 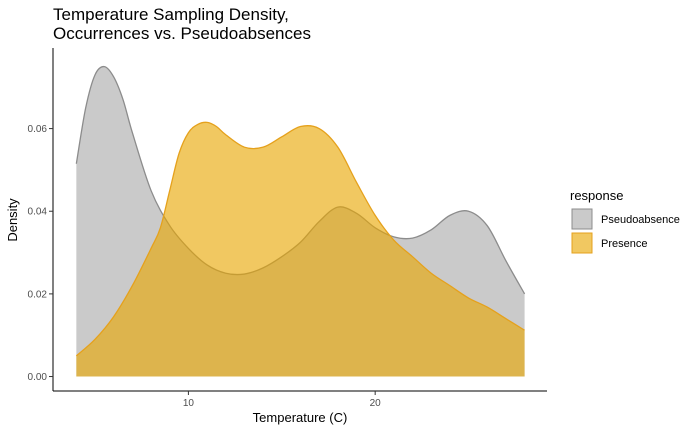 I want to click on legend: response Pseudoabsence Presence, so click(x=625, y=221).